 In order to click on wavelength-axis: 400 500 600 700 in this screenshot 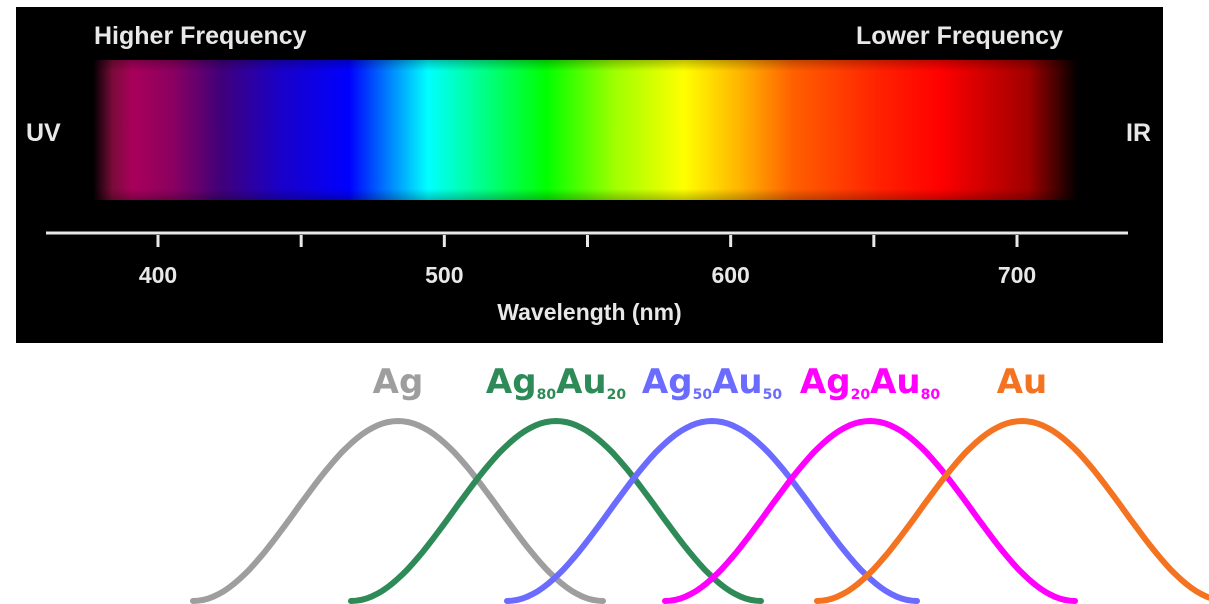, I will do `click(587, 259)`.